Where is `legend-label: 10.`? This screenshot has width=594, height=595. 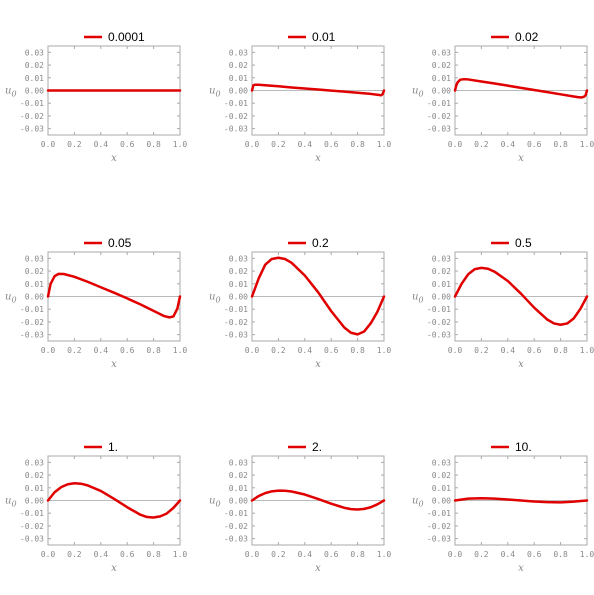
legend-label: 10. is located at coordinates (523, 447).